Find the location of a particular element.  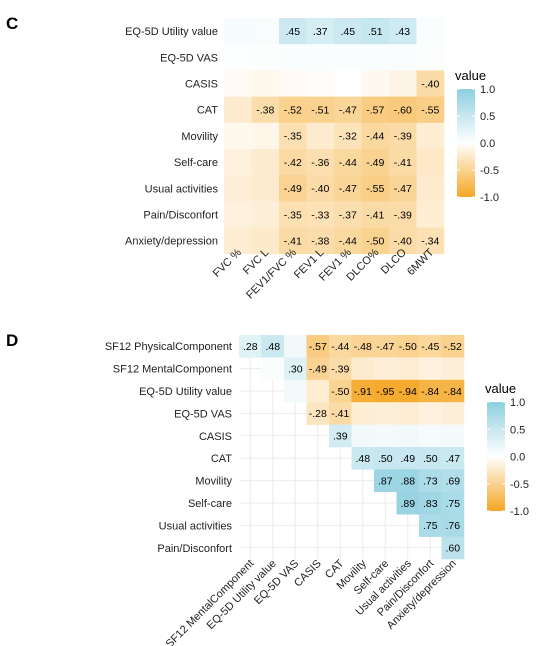

cell-value-label: .50 is located at coordinates (430, 459).